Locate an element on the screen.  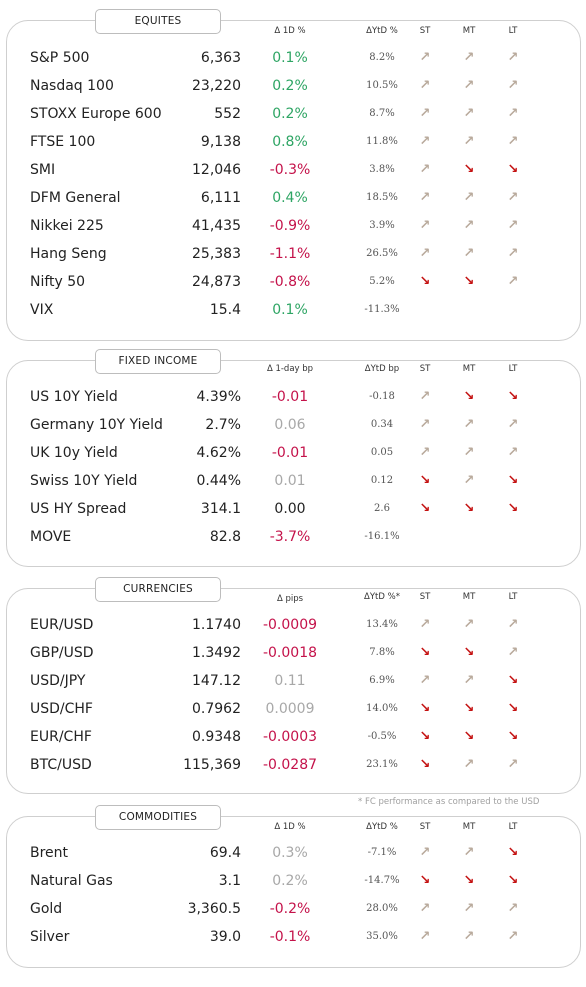
table-row: DFM General 6,111 0.4% 18.5% ↗ ↗ ↗ is located at coordinates (293, 198).